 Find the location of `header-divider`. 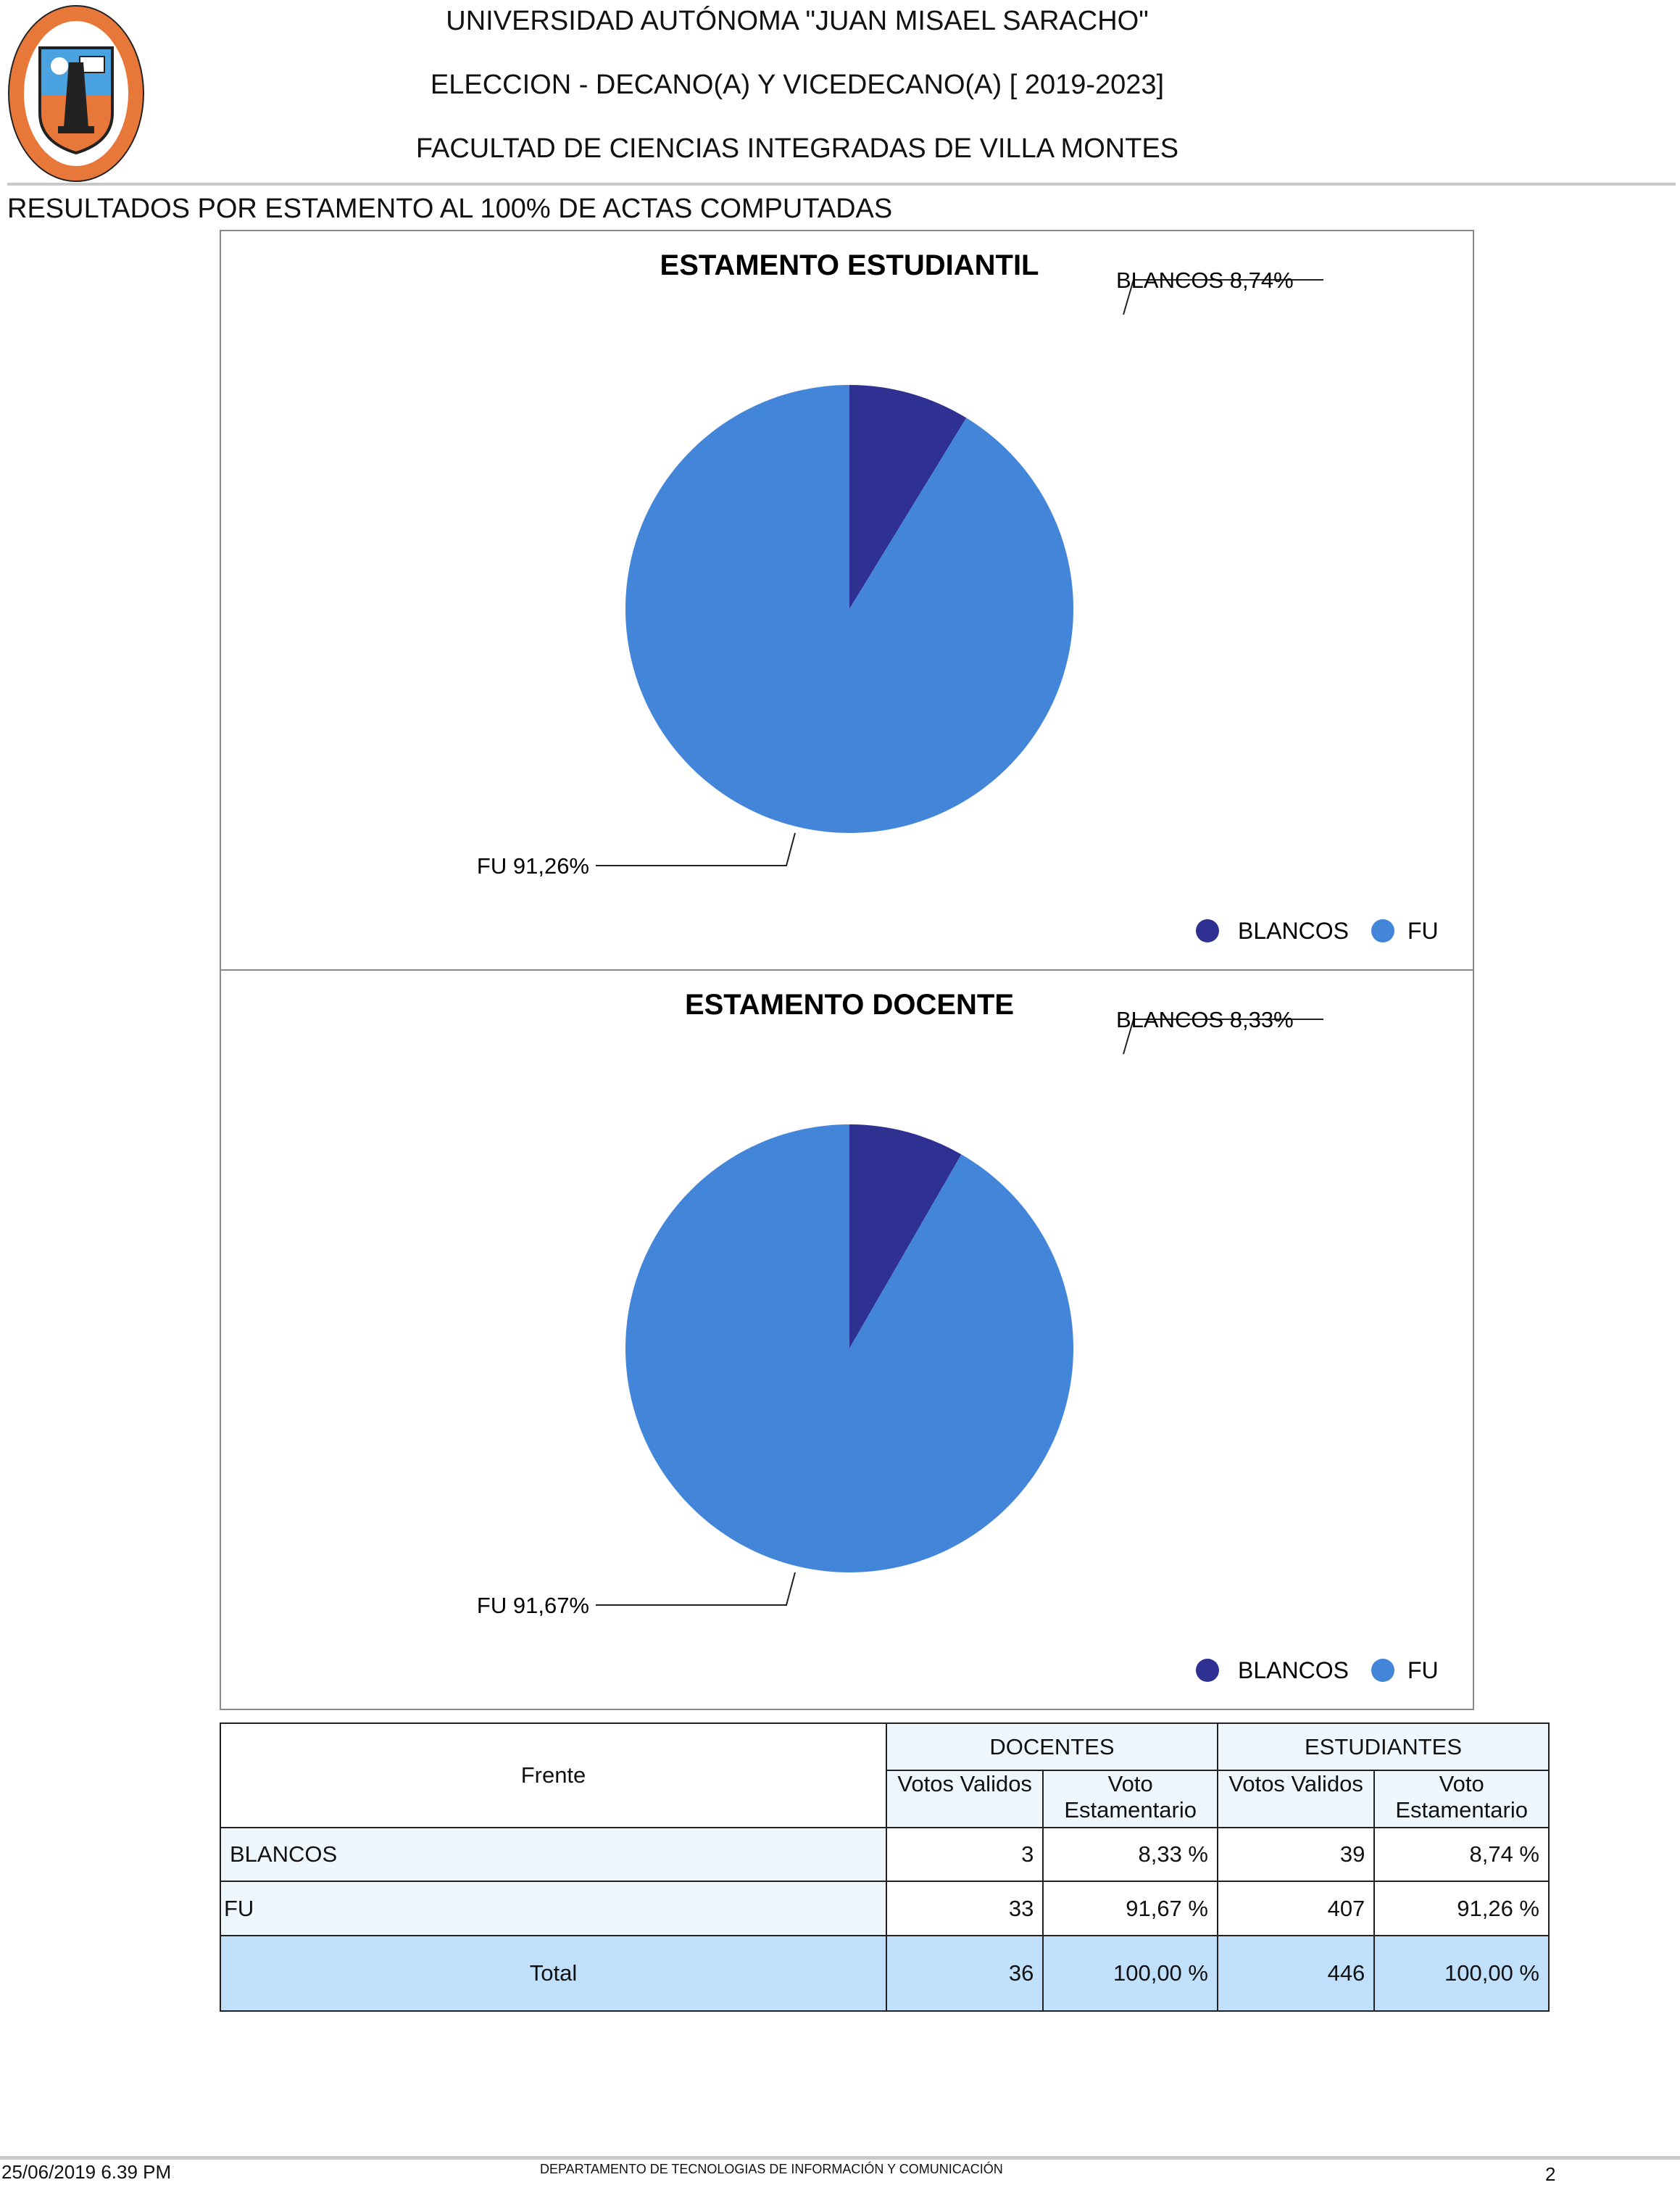

header-divider is located at coordinates (841, 184).